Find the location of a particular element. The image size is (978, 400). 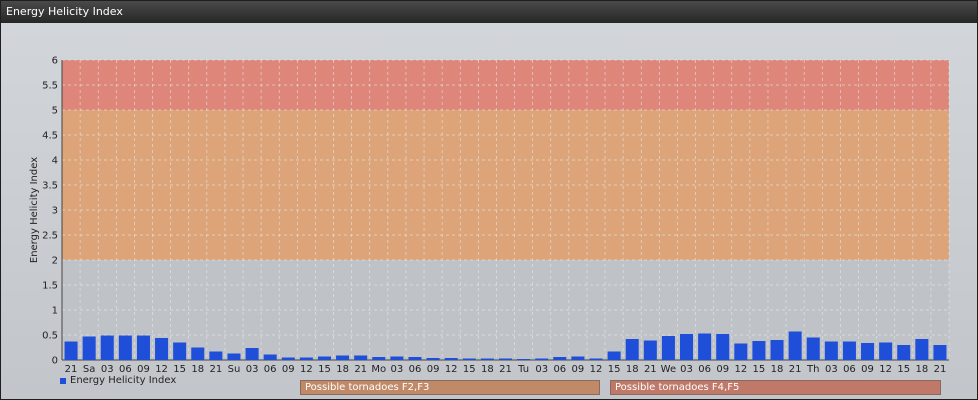

y-tick-label: 3.5 is located at coordinates (50, 186).